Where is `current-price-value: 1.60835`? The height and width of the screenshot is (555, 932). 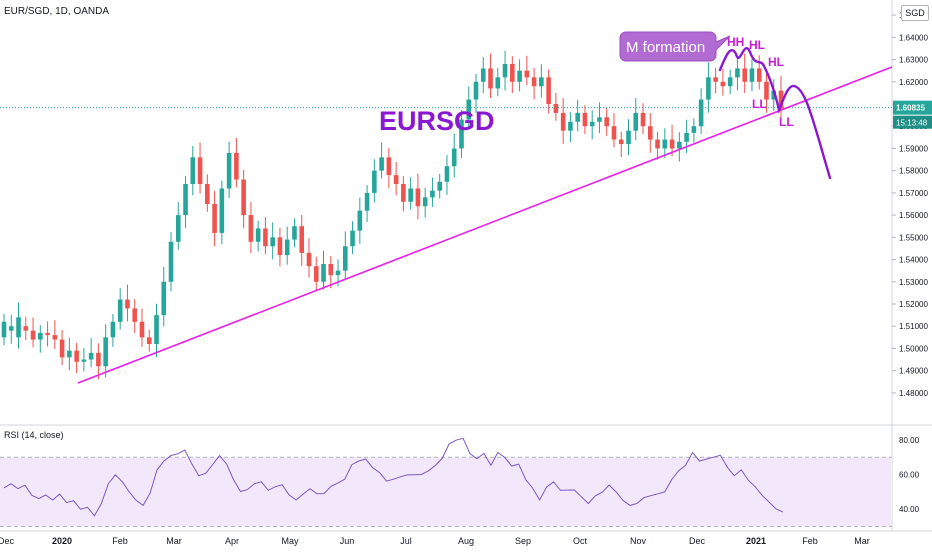
current-price-value: 1.60835 is located at coordinates (910, 108).